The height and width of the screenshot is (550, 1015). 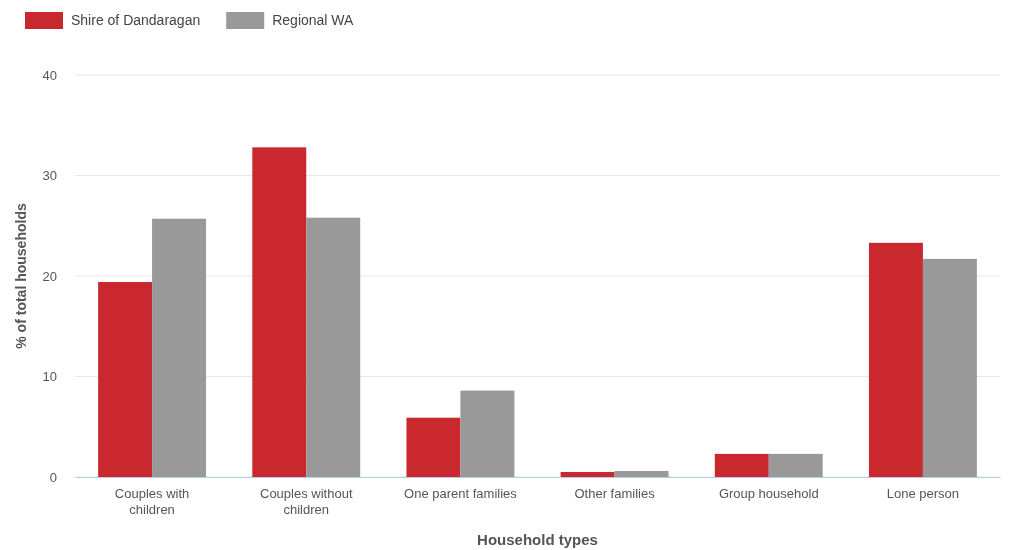 What do you see at coordinates (21, 276) in the screenshot?
I see `y-axis-title: % of total households` at bounding box center [21, 276].